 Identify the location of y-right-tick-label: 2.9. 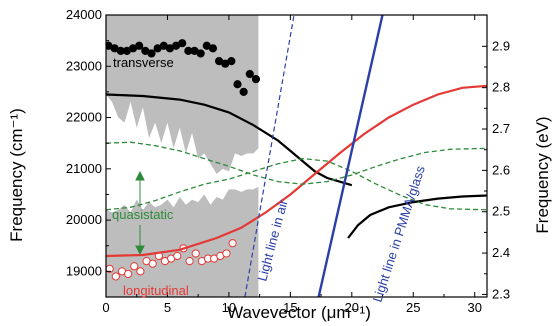
(501, 45).